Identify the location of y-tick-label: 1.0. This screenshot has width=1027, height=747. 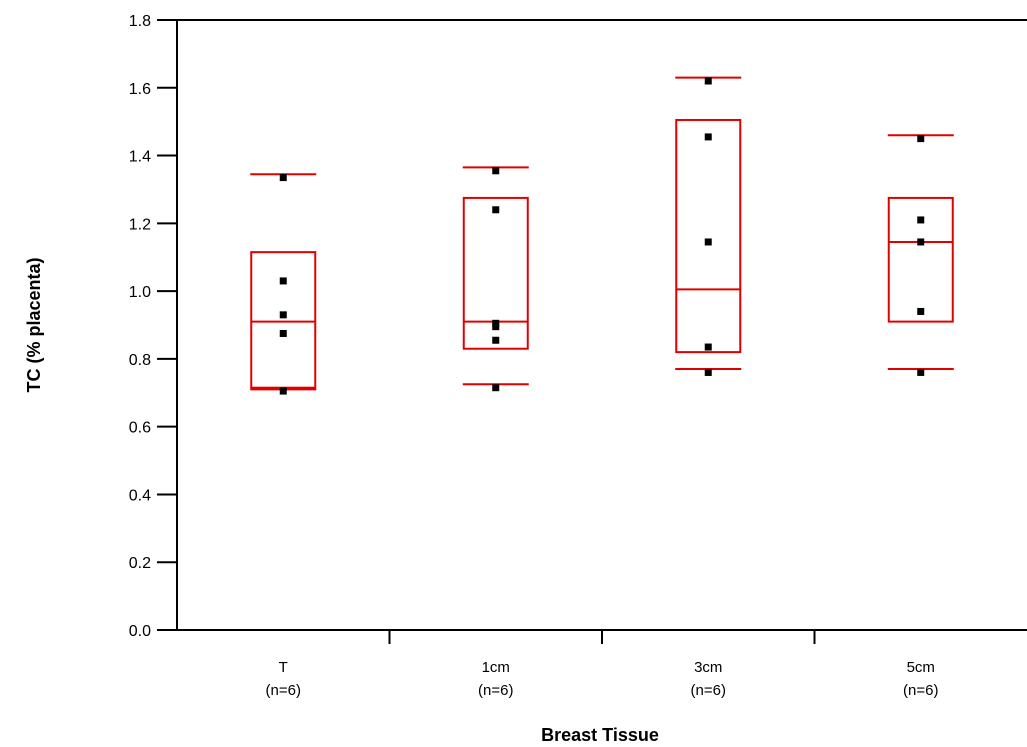
(140, 292).